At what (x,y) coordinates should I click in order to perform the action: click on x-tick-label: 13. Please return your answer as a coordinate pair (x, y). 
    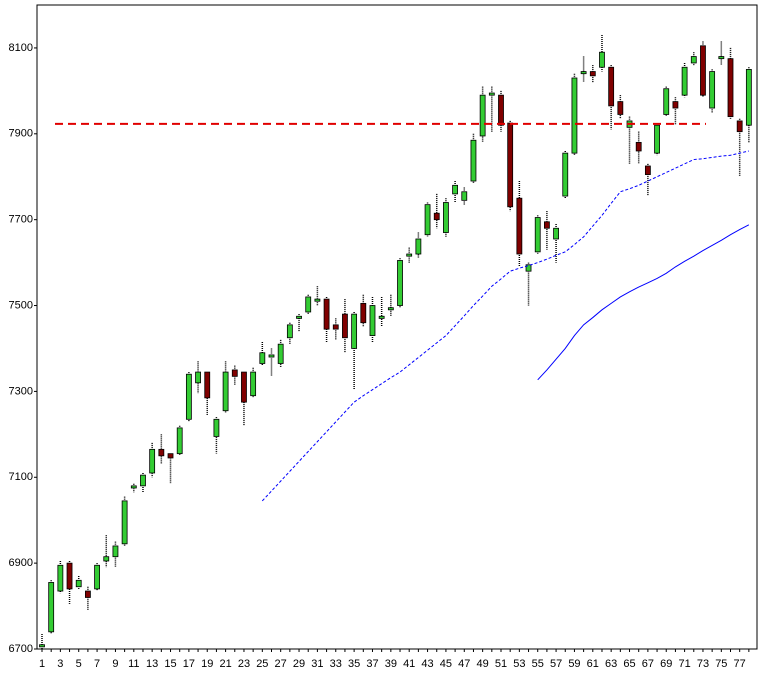
    Looking at the image, I should click on (152, 664).